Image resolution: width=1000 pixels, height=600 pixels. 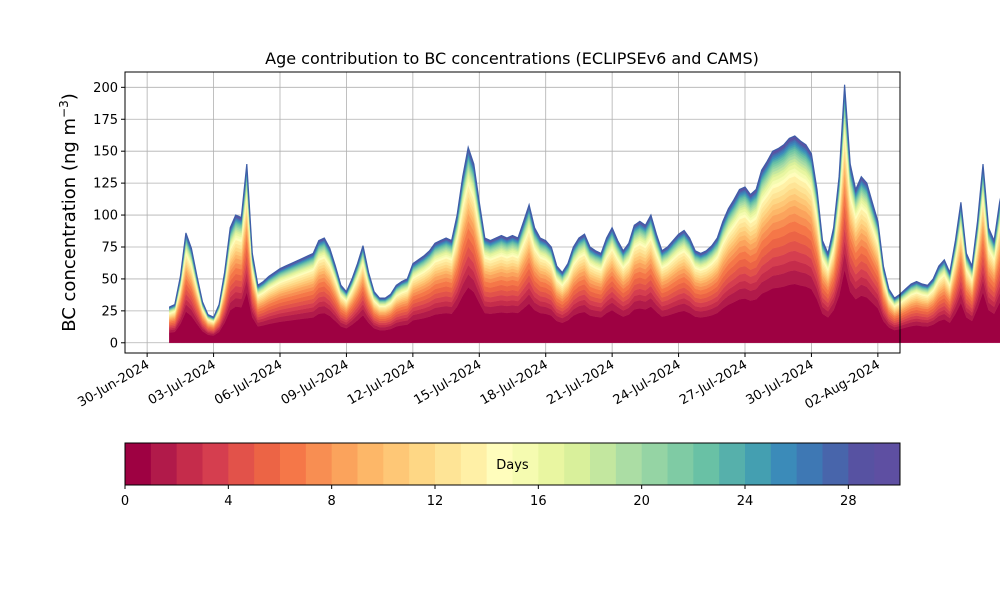 I want to click on y-tick-label: 175, so click(x=105, y=120).